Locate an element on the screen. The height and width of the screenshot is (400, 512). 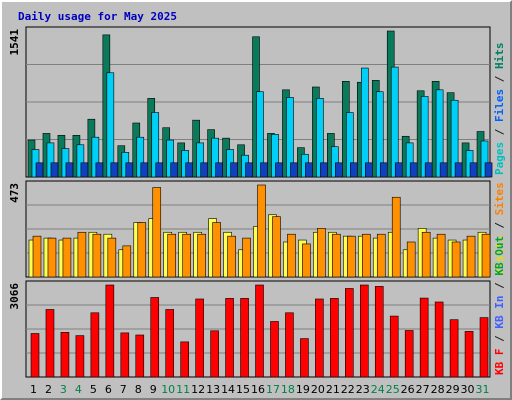
x-tick-label: 22 is located at coordinates (348, 389).